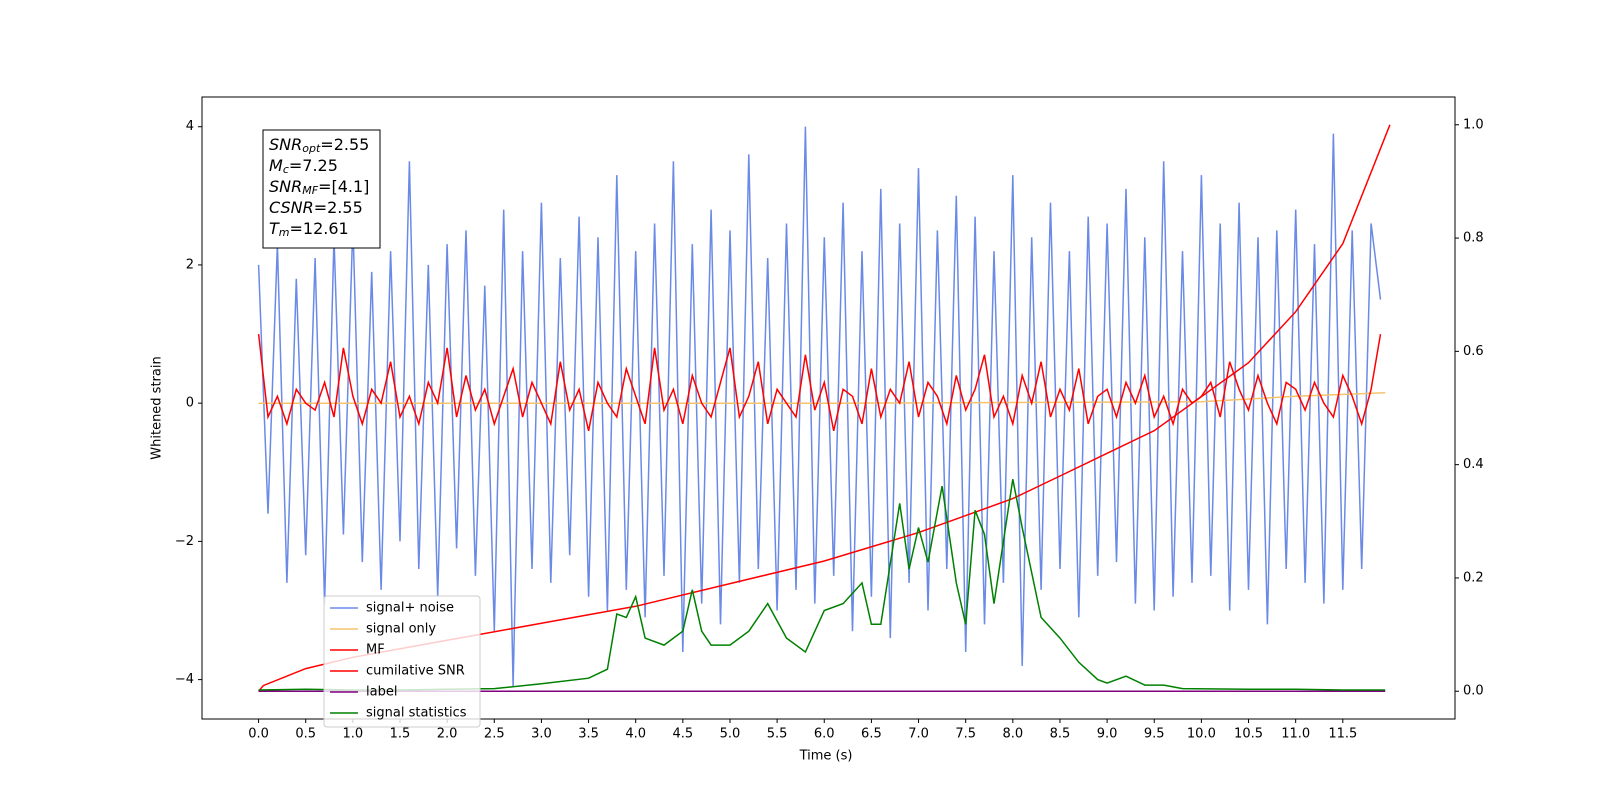 The image size is (1600, 800). Describe the element at coordinates (635, 734) in the screenshot. I see `x-tick-label: 4.0` at that location.